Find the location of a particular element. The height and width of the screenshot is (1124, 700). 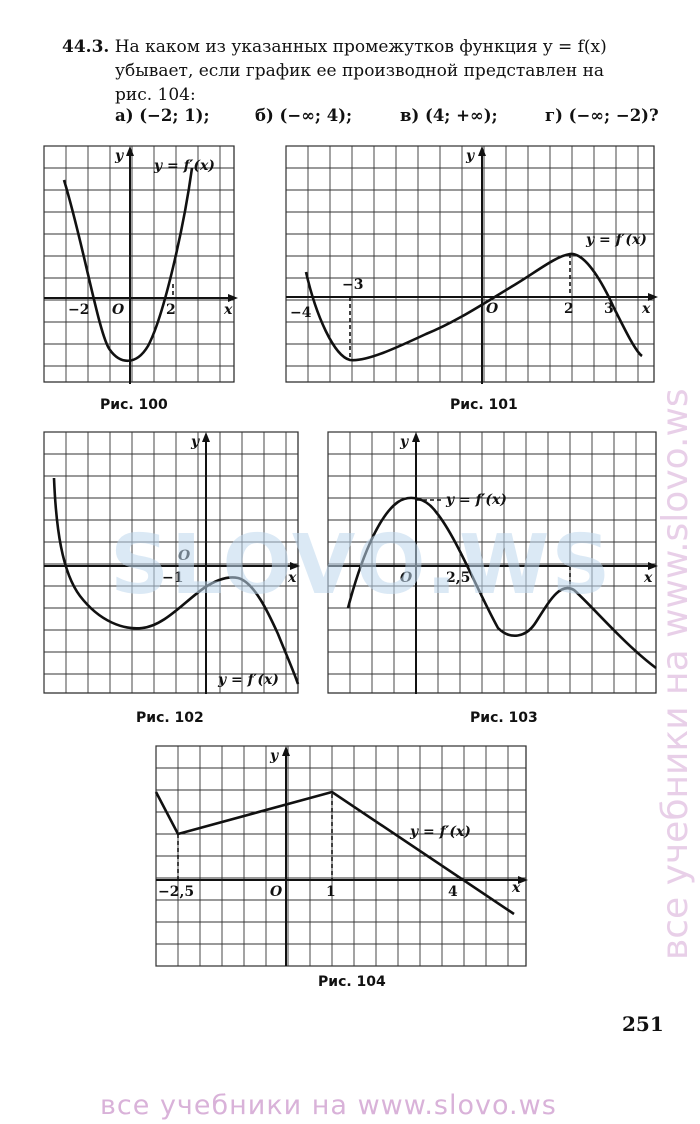

option-c: в) (4; +∞); is located at coordinates (449, 115).